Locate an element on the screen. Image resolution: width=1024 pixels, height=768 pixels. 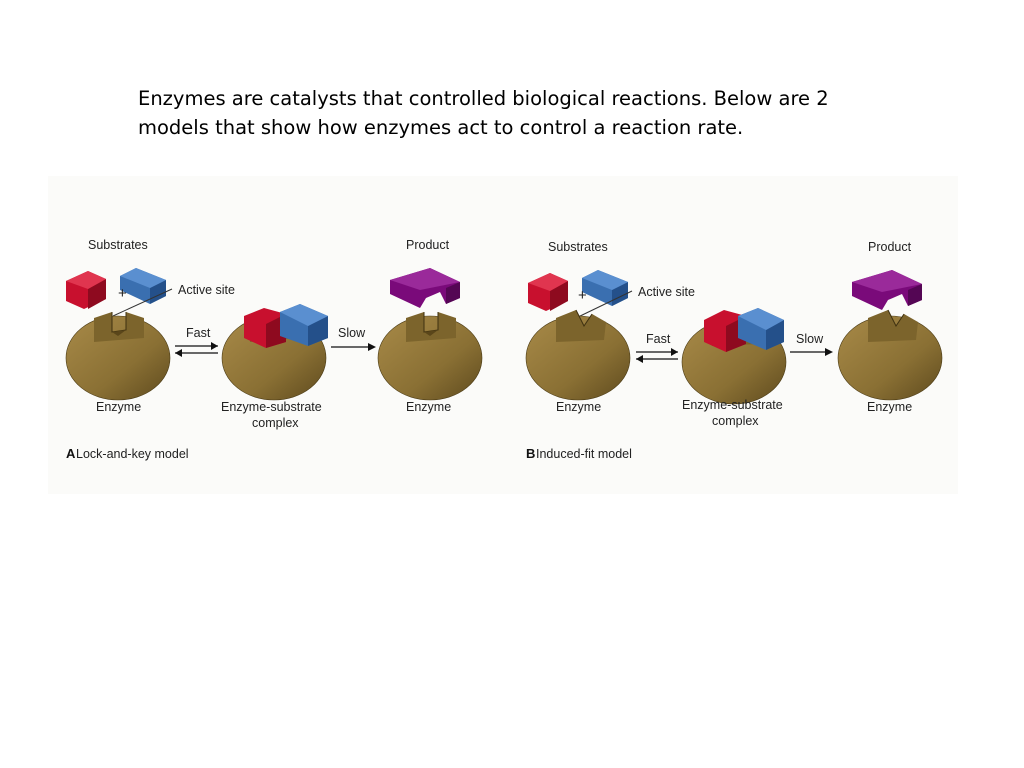
caption-letter-b: B is located at coordinates (530, 453).